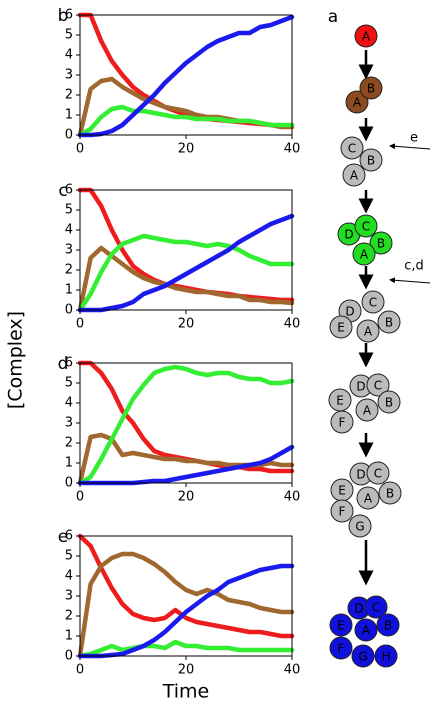 This screenshot has width=432, height=706. Describe the element at coordinates (16, 360) in the screenshot. I see `y-axis-label: [Complex]` at that location.